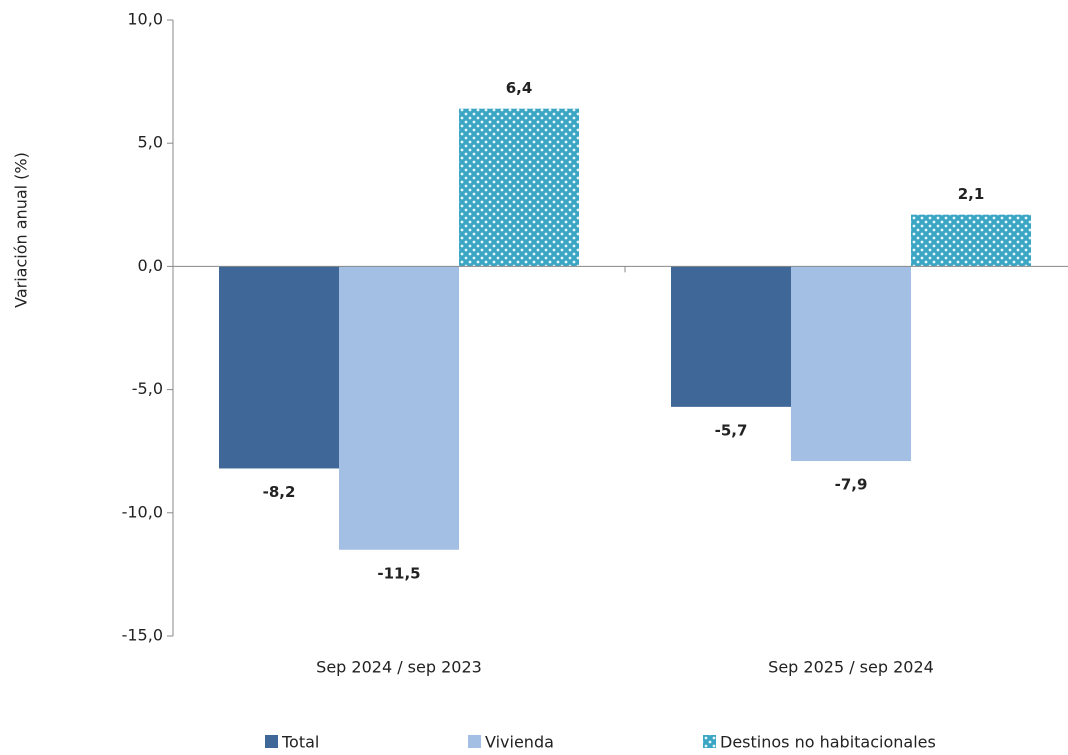  I want to click on value-label: 6,4, so click(519, 88).